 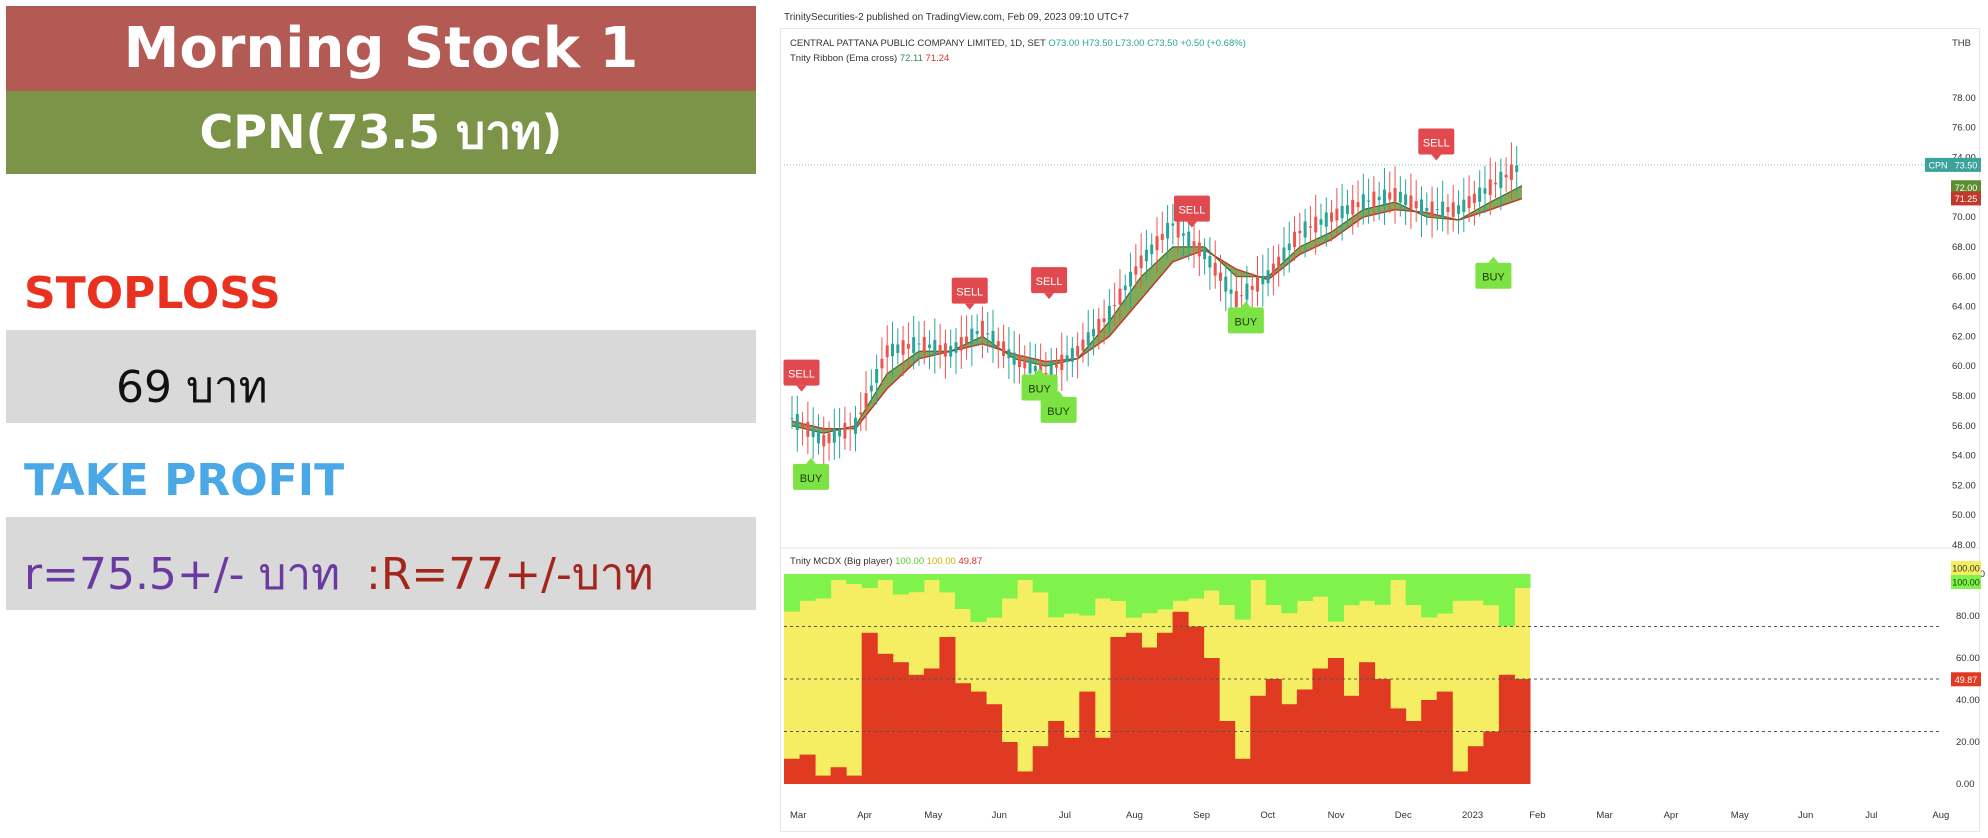 What do you see at coordinates (1472, 815) in the screenshot?
I see `time-axis-tick: 2023` at bounding box center [1472, 815].